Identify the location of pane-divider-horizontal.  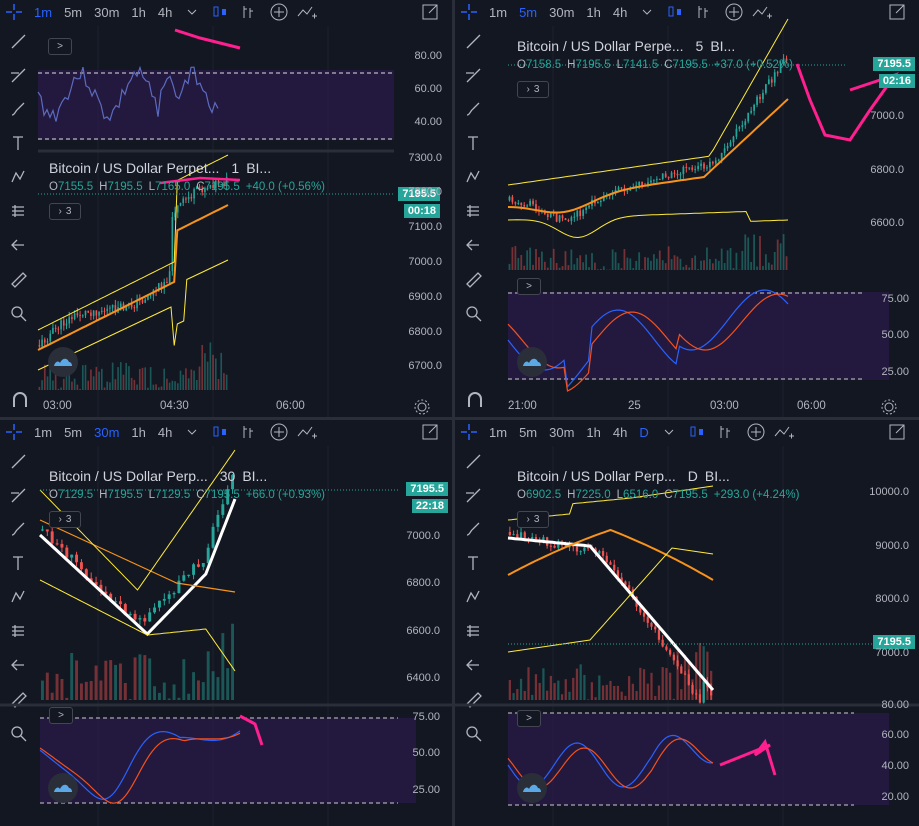
(459, 418).